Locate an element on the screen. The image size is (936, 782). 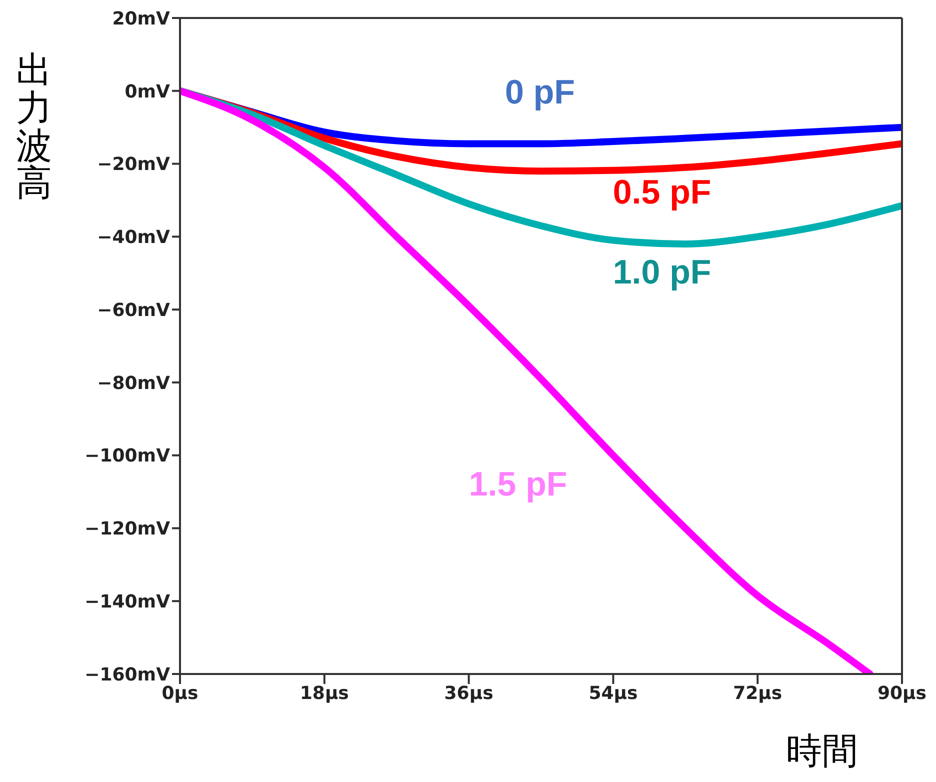
x-tick-label: 54µs is located at coordinates (613, 693).